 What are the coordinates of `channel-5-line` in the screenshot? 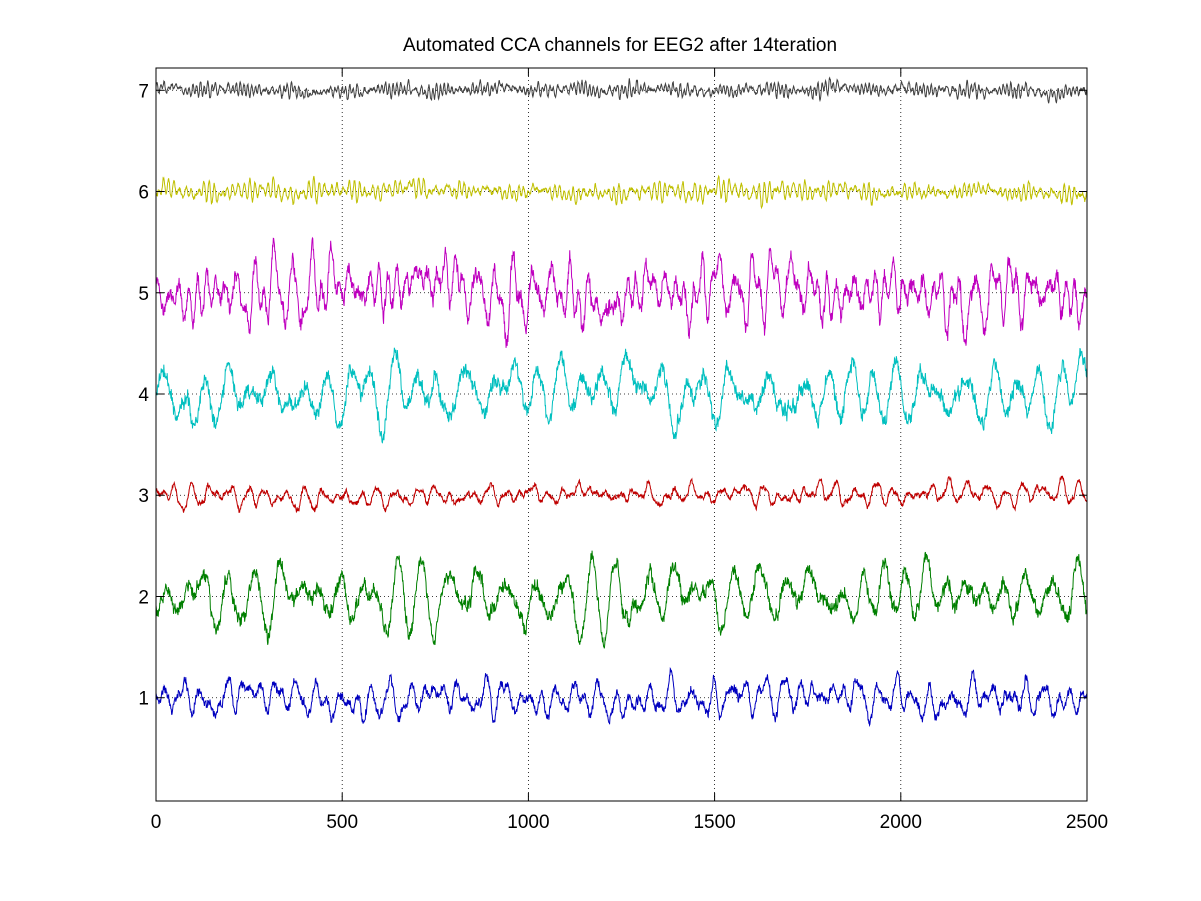 It's located at (621, 292).